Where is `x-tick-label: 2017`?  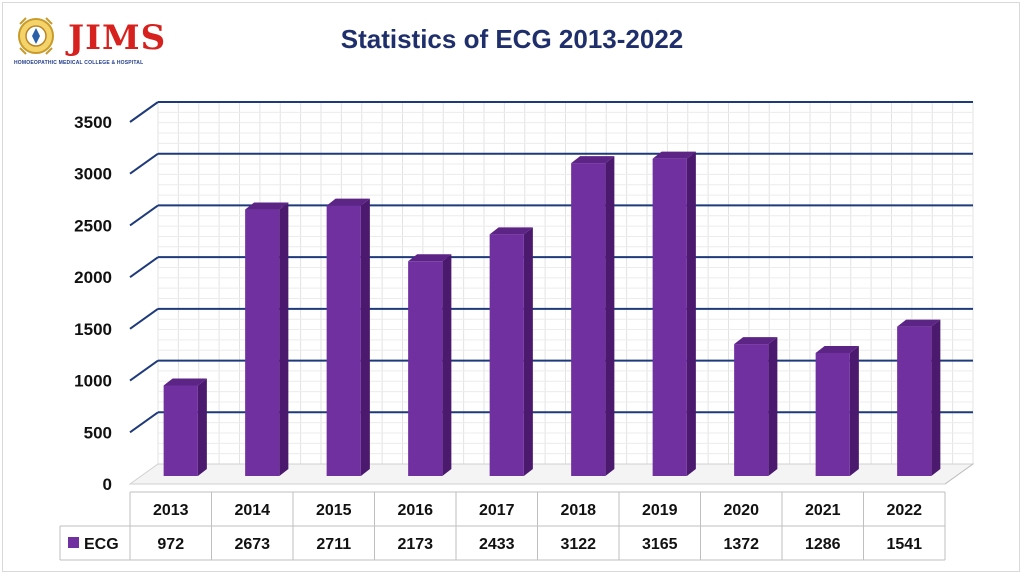
x-tick-label: 2017 is located at coordinates (497, 510).